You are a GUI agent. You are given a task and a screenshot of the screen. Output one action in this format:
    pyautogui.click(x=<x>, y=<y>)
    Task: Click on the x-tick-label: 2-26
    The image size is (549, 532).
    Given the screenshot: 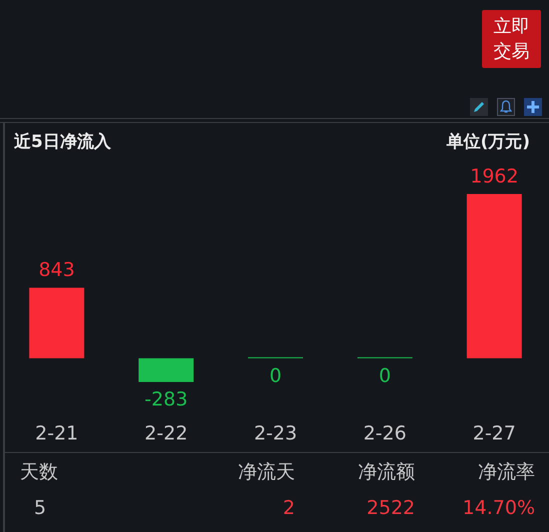 What is the action you would take?
    pyautogui.click(x=384, y=433)
    